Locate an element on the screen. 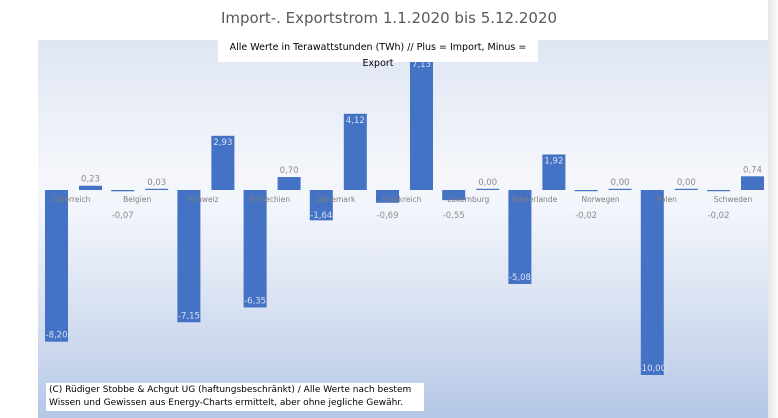 Image resolution: width=778 pixels, height=418 pixels. category-label: Norwegen is located at coordinates (601, 199).